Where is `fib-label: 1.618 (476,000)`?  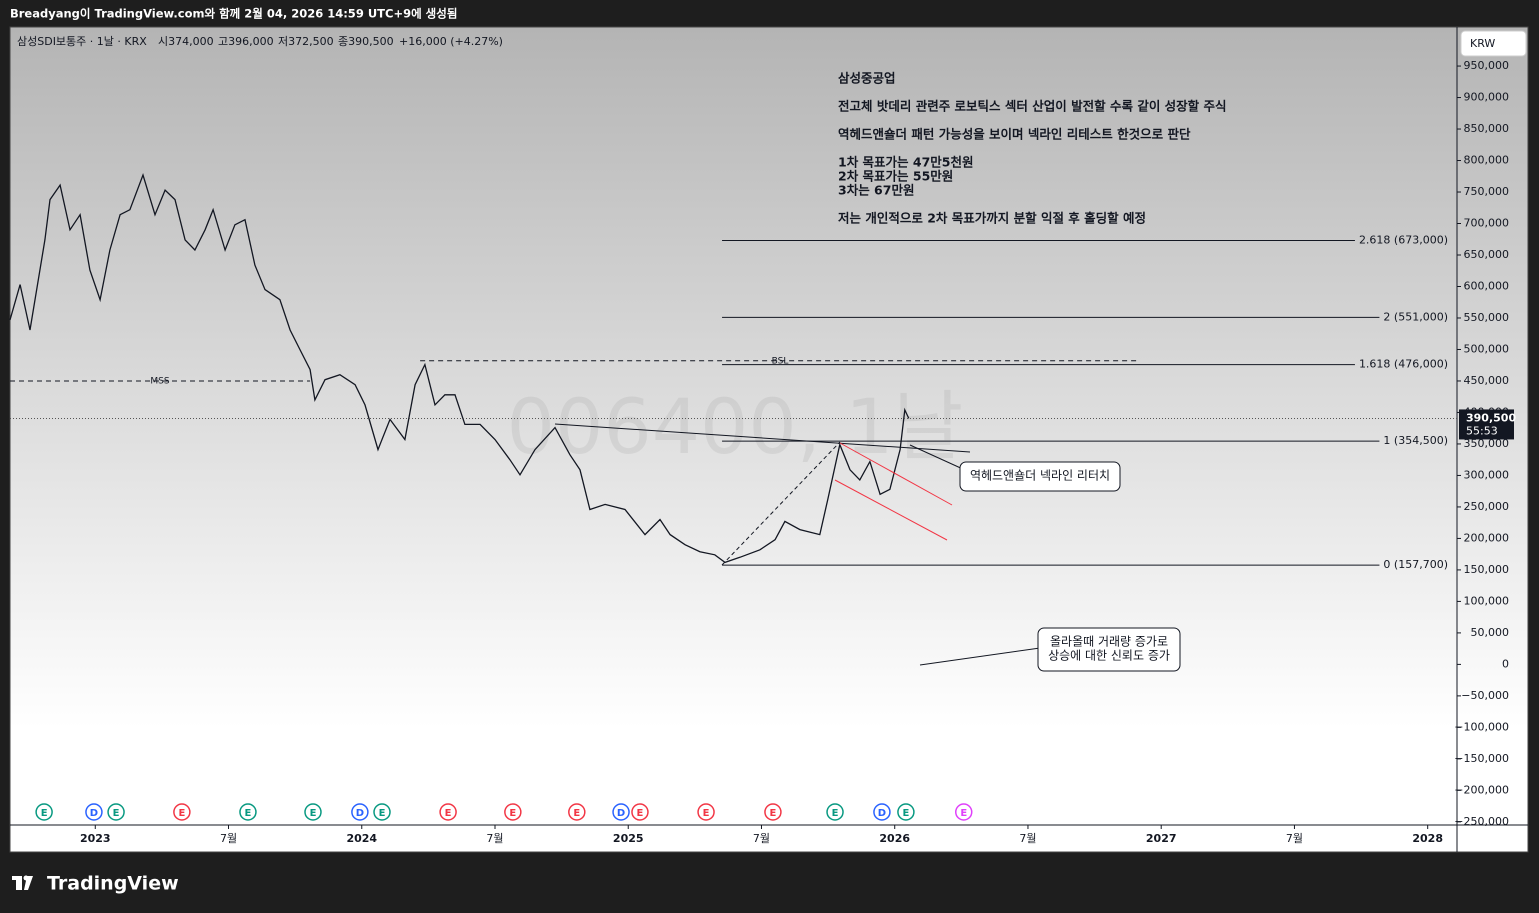
fib-label: 1.618 (476,000) is located at coordinates (1403, 364).